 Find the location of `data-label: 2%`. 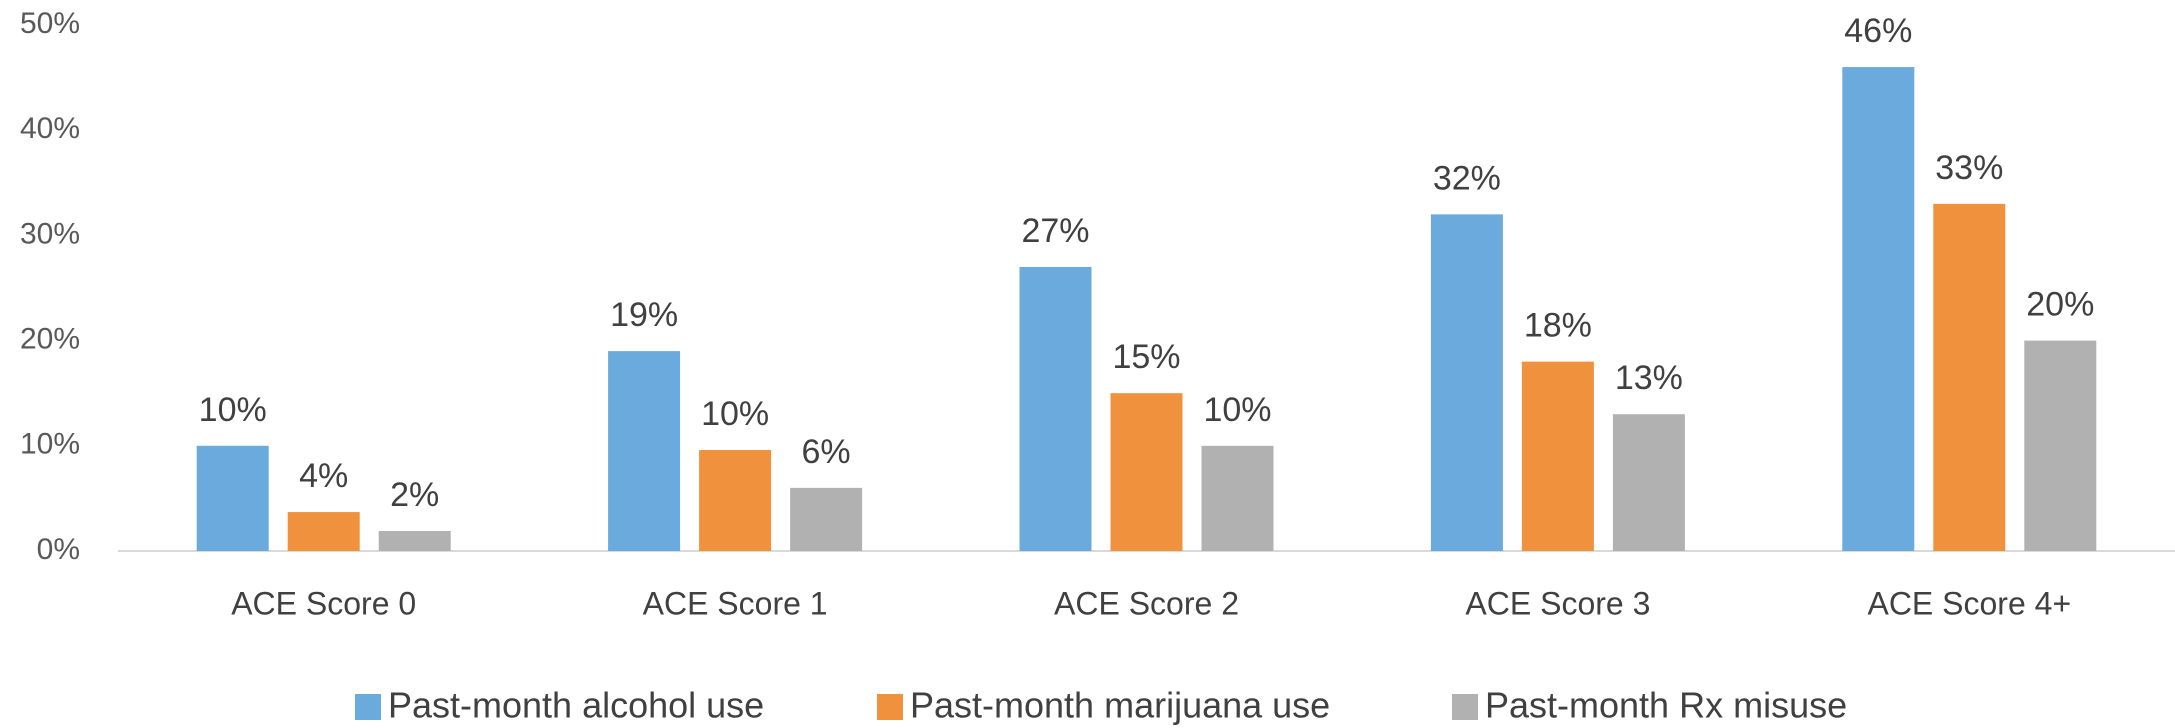

data-label: 2% is located at coordinates (414, 495).